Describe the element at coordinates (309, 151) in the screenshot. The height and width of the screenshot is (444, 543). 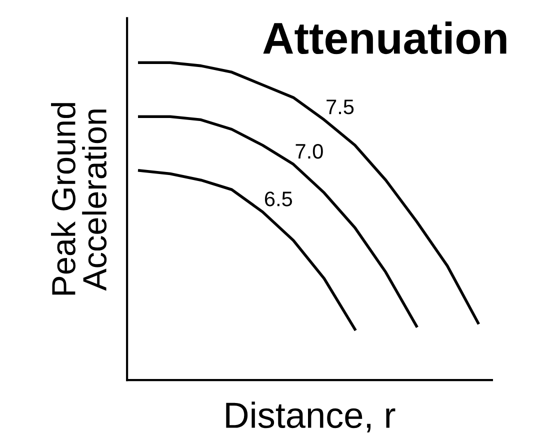
I see `series-label: 7.0` at that location.